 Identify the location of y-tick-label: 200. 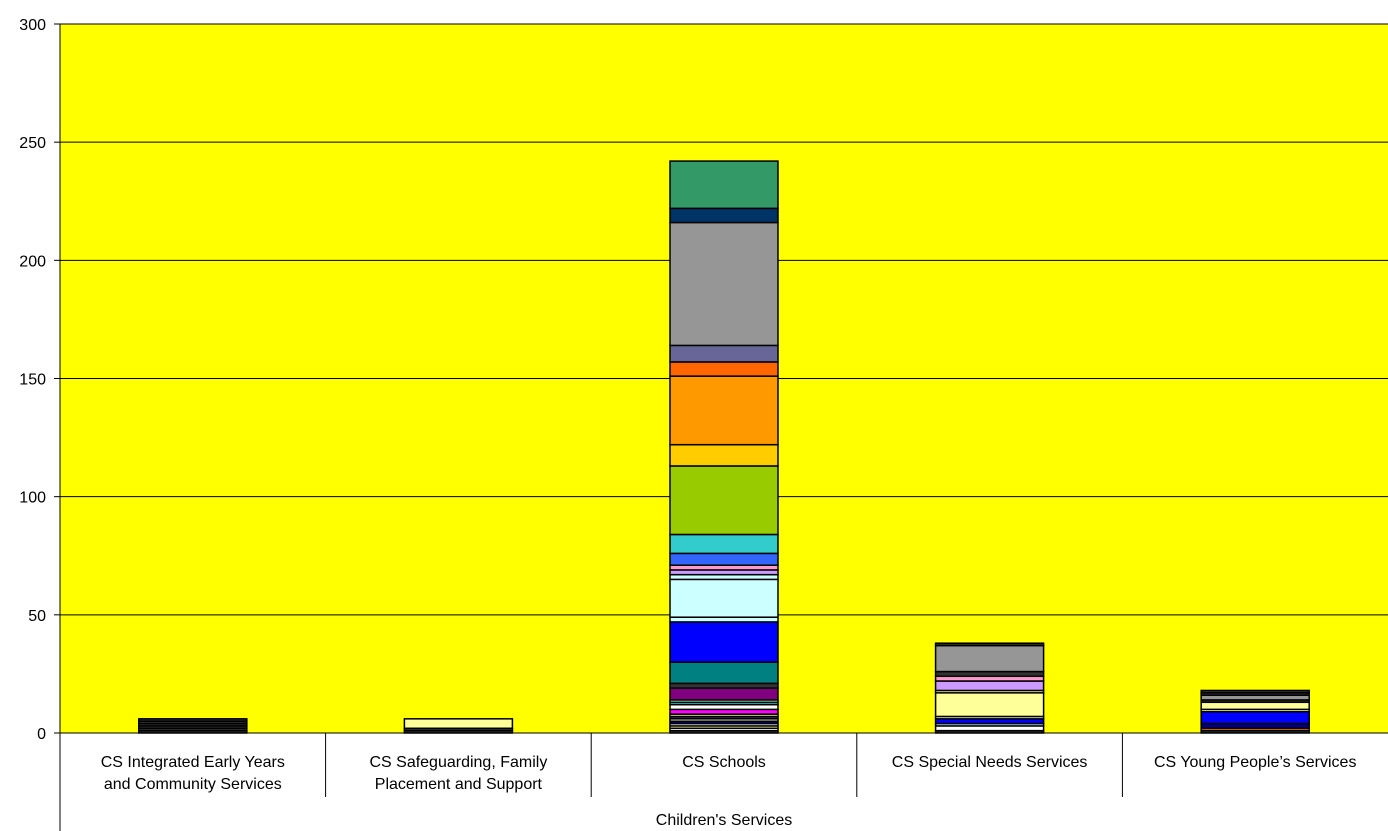
(32, 261).